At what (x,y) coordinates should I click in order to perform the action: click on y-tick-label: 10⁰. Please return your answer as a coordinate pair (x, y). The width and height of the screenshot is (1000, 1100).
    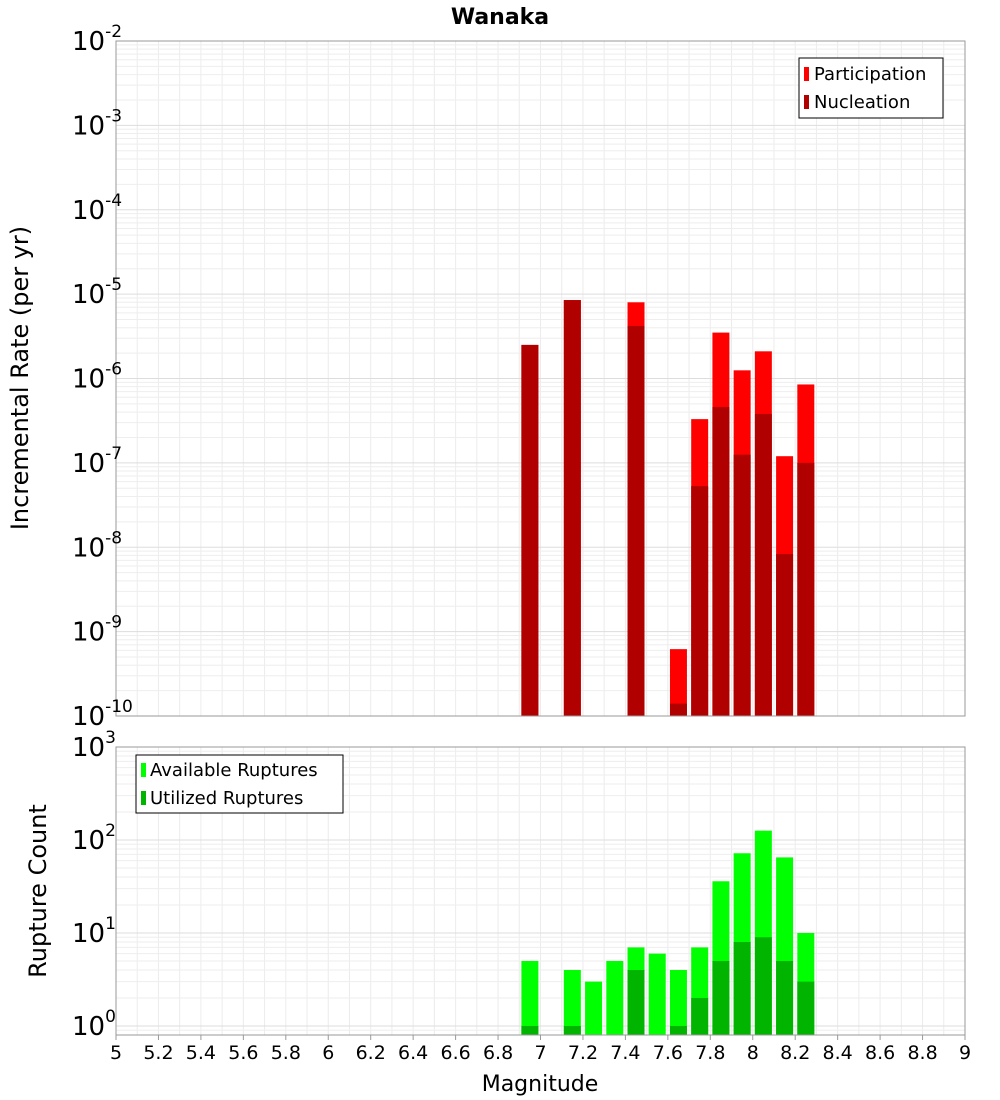
    Looking at the image, I should click on (94, 1024).